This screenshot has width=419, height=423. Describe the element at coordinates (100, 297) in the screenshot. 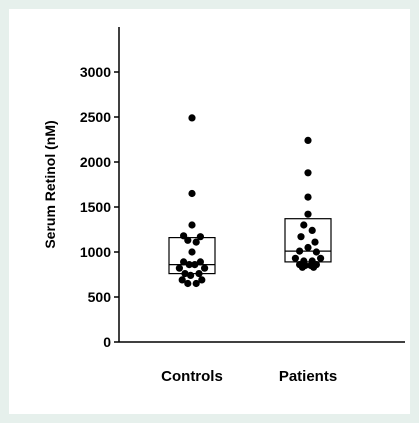

I see `y-tick-label: 500` at that location.